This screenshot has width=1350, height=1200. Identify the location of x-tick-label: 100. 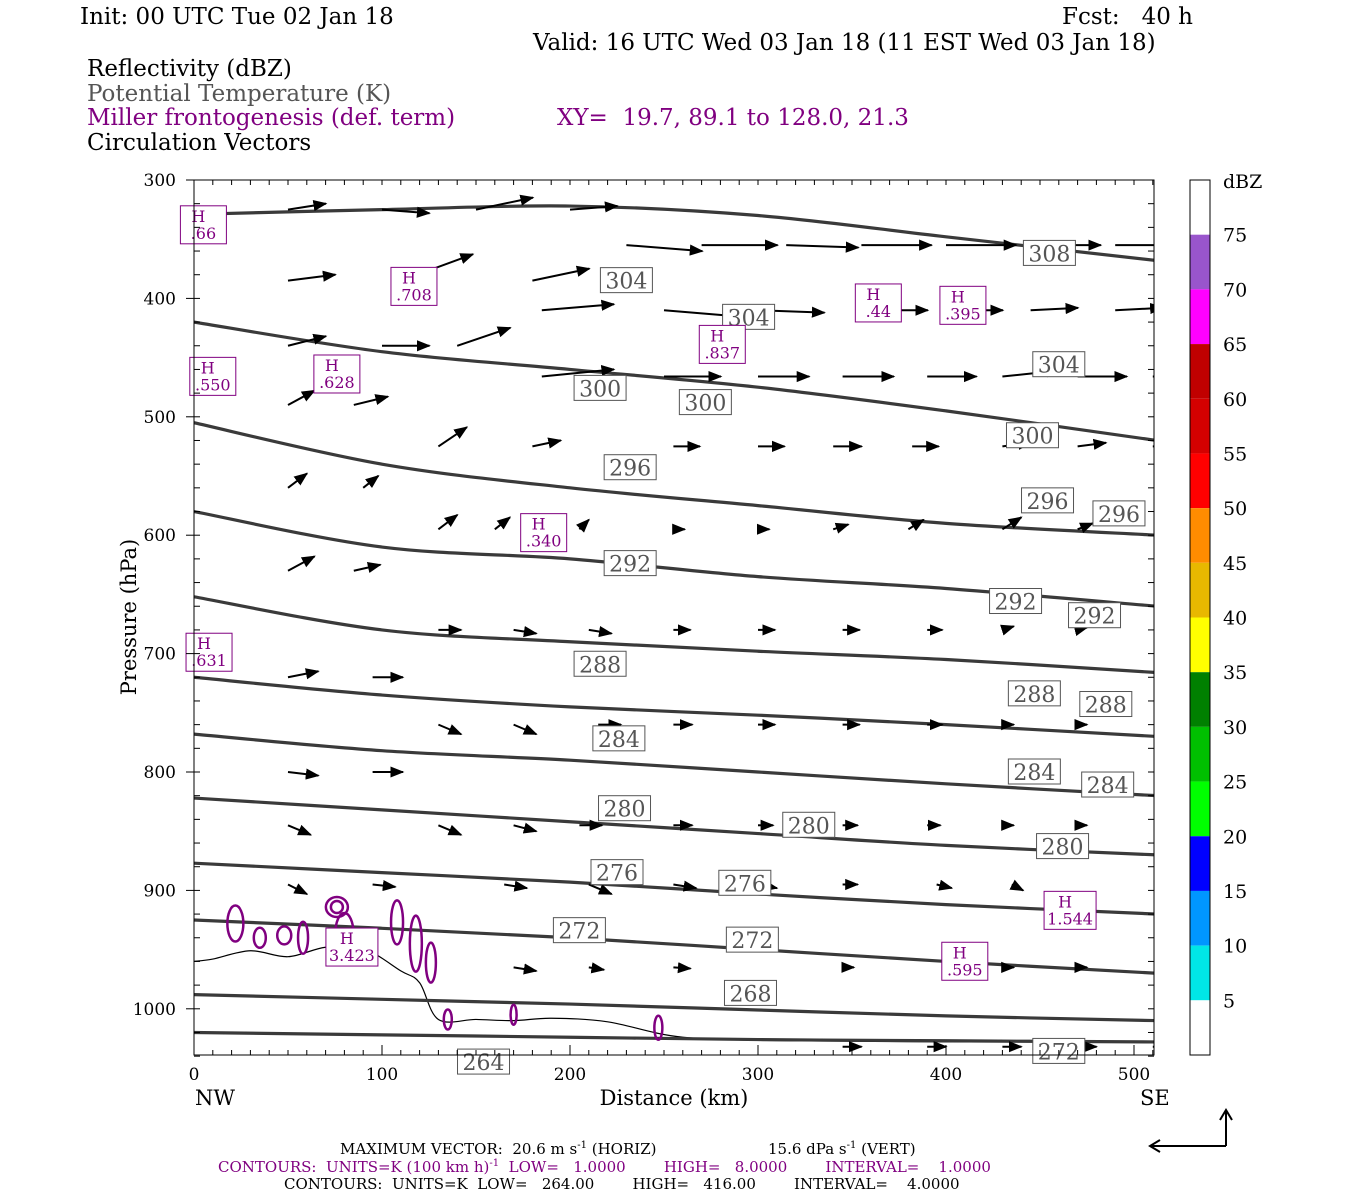
(382, 1075).